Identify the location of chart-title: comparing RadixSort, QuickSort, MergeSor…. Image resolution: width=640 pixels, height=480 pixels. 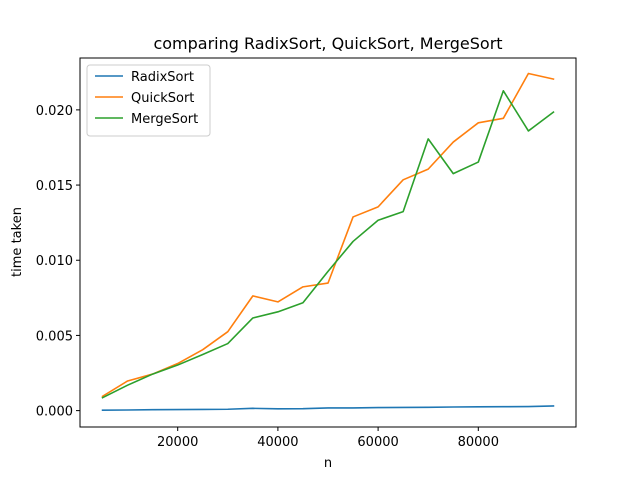
(327, 43).